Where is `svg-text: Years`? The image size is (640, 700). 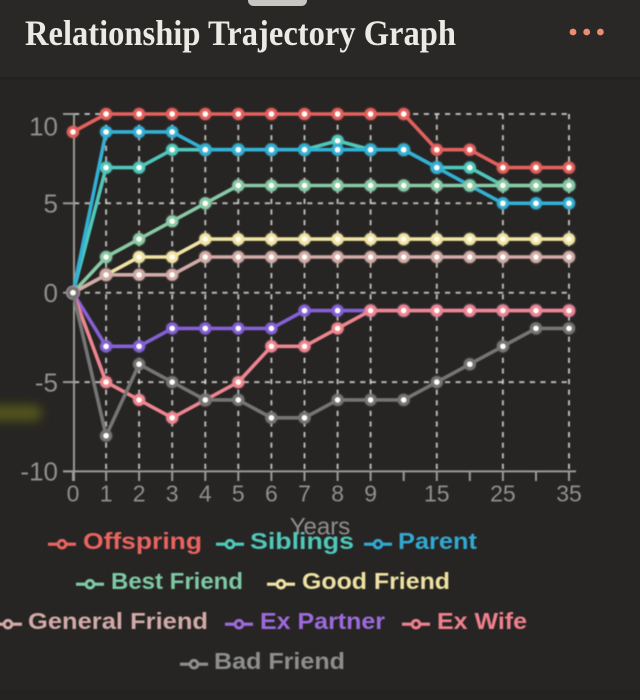
svg-text: Years is located at coordinates (320, 527).